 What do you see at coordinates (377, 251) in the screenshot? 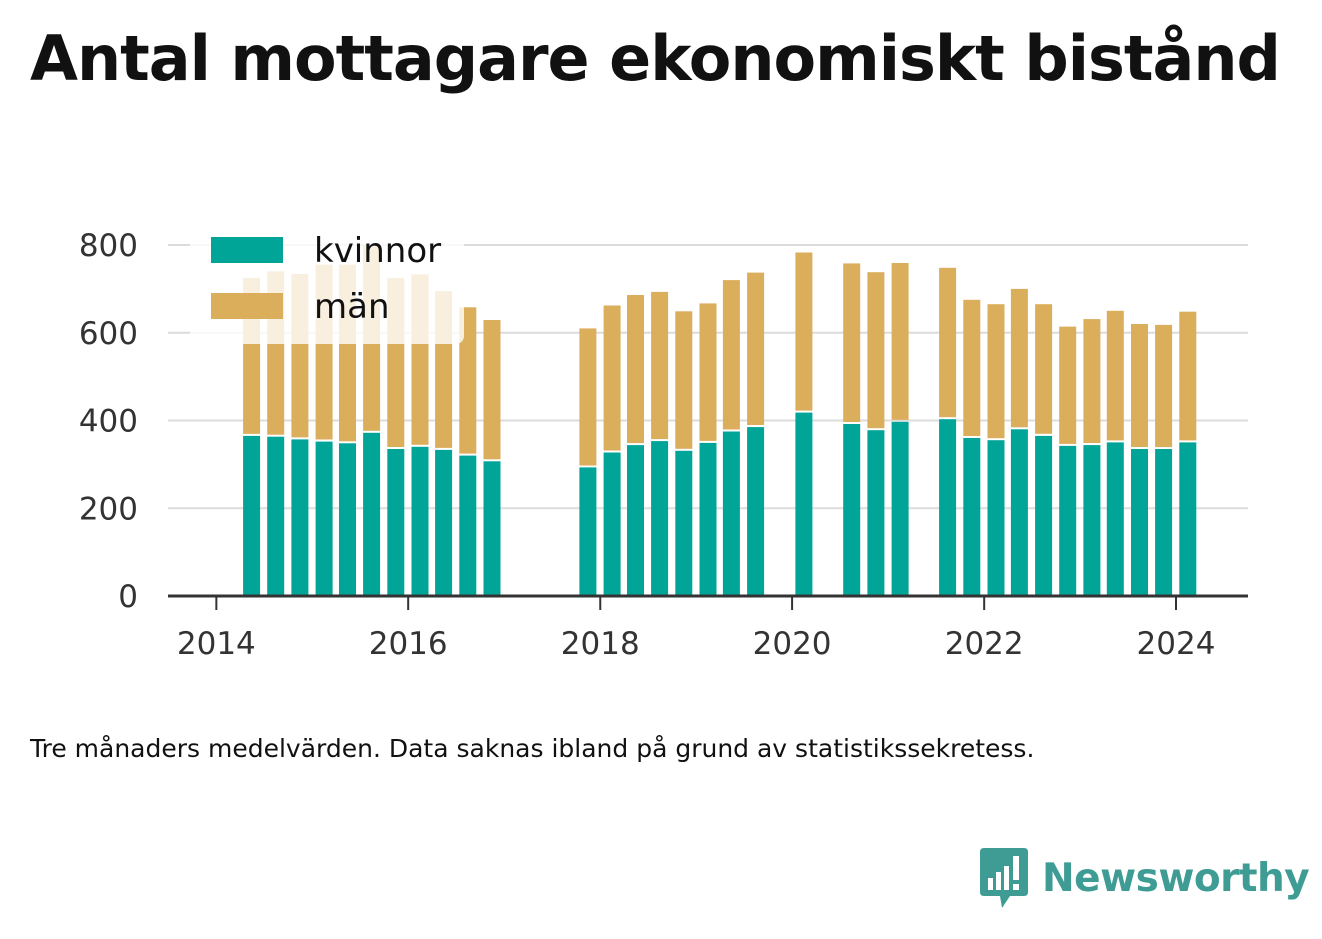
I see `legend-label: kvinnor` at bounding box center [377, 251].